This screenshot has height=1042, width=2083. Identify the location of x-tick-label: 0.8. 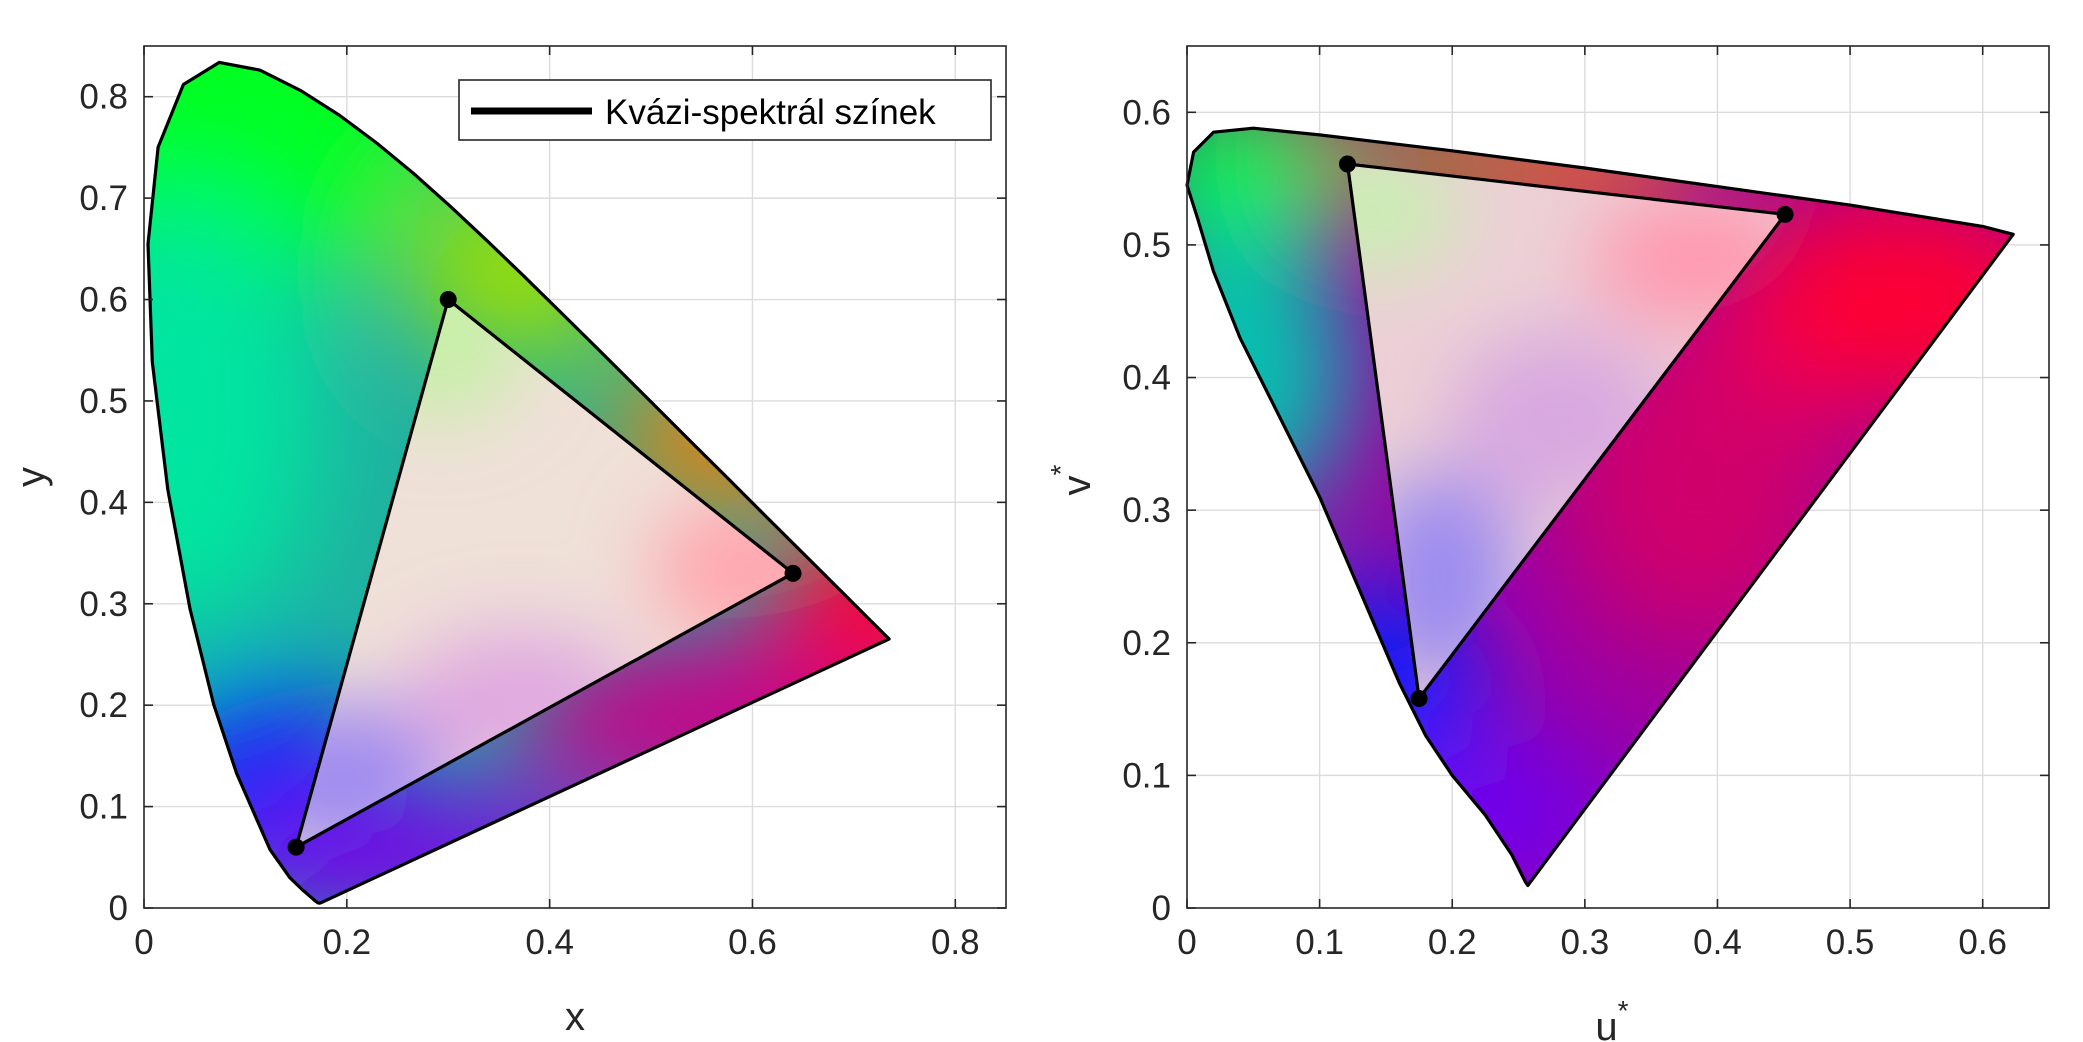
(955, 942).